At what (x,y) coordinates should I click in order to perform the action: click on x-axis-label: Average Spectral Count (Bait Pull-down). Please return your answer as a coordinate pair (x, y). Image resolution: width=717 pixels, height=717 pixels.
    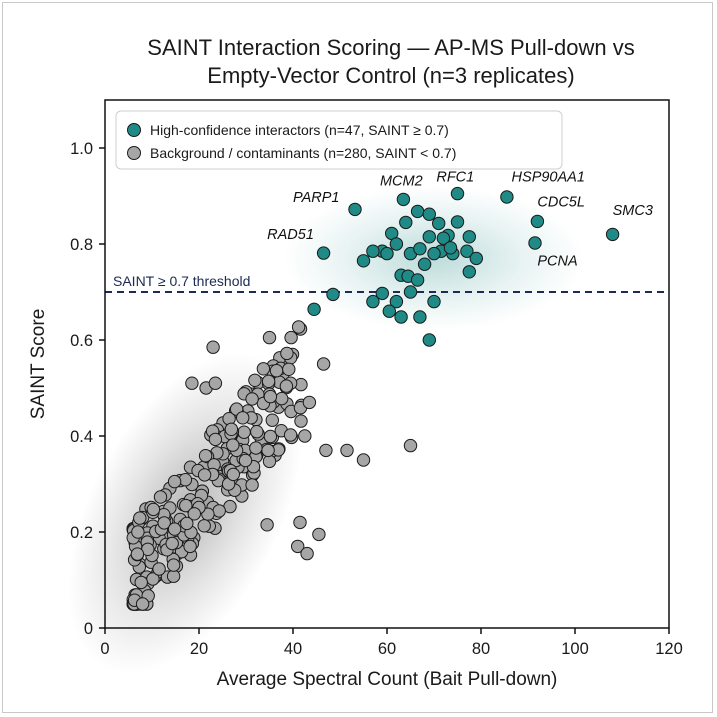
    Looking at the image, I should click on (387, 679).